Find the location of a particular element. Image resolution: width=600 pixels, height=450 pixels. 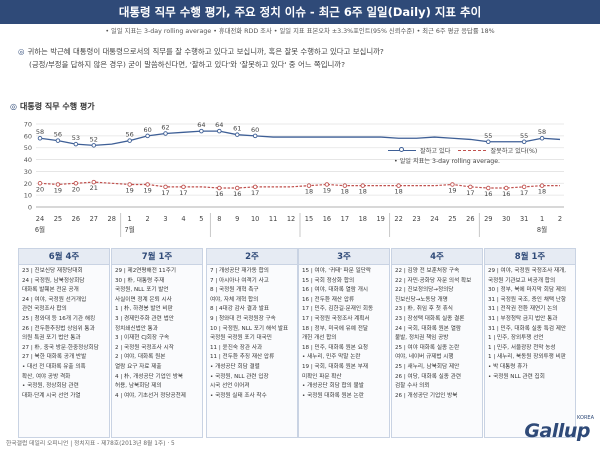

x-tick-label: 23 is located at coordinates (416, 219).